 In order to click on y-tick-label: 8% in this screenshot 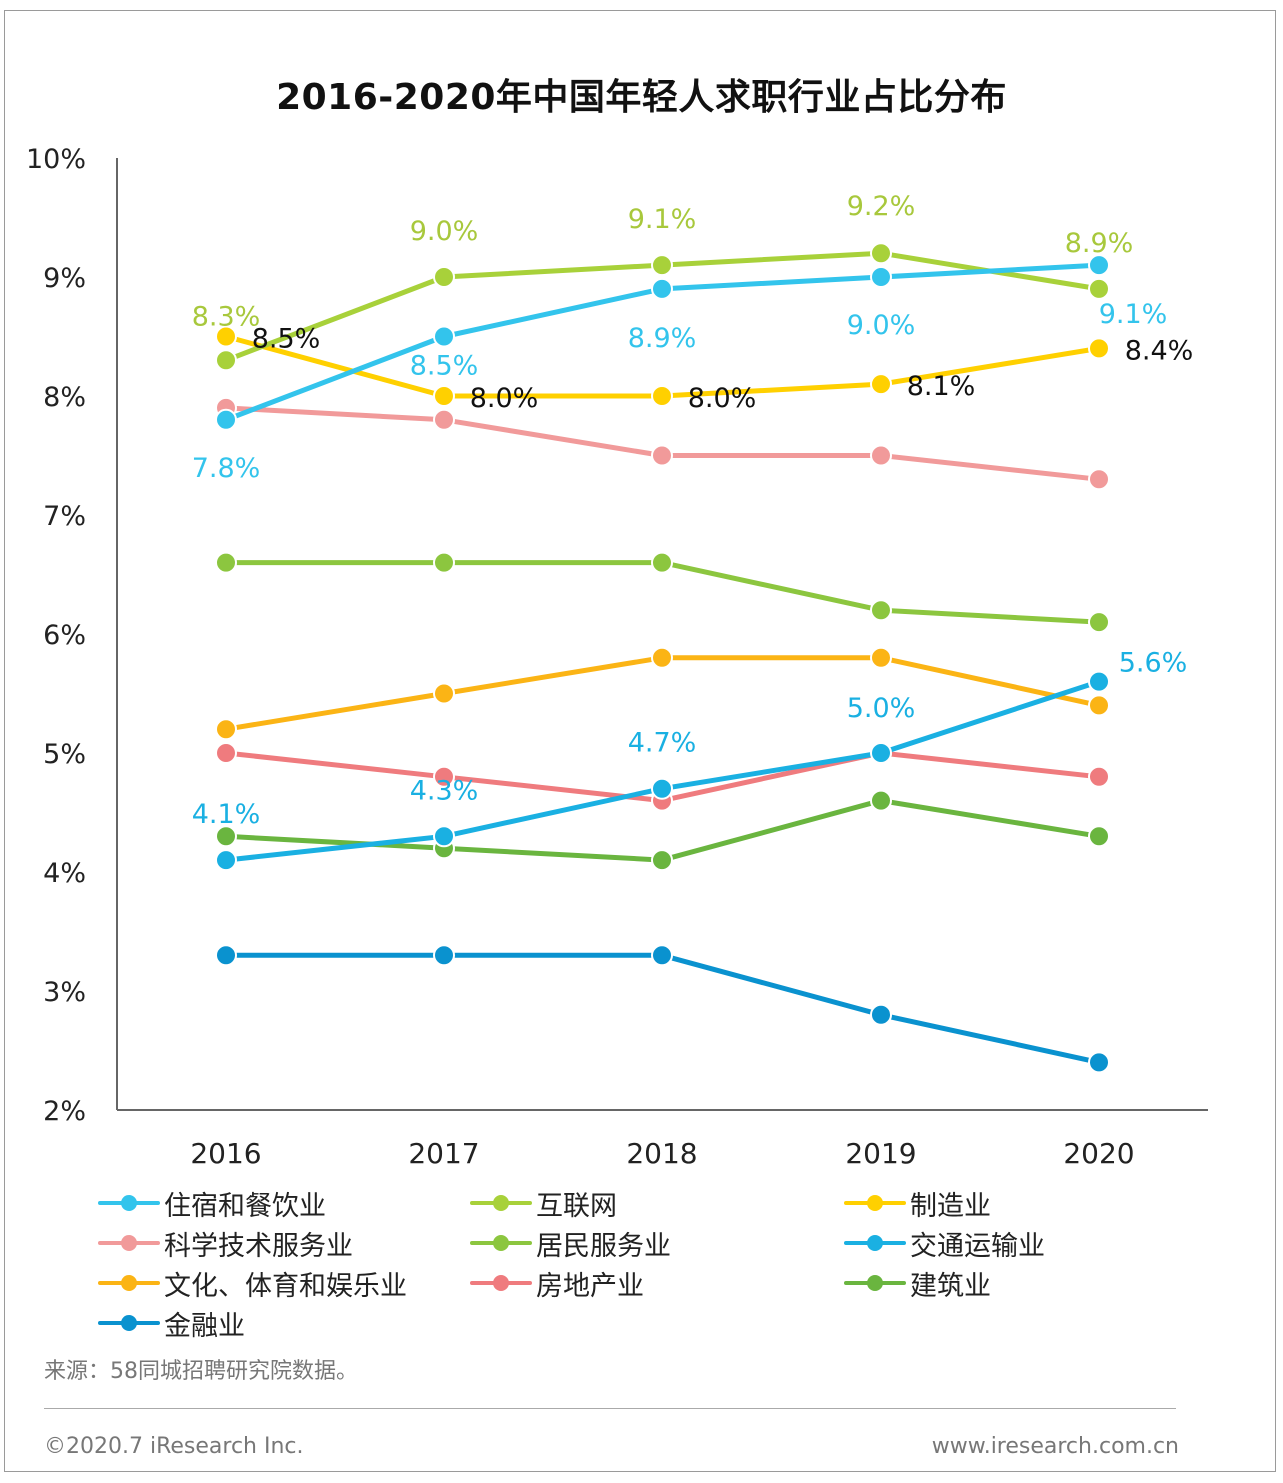, I will do `click(64, 397)`.